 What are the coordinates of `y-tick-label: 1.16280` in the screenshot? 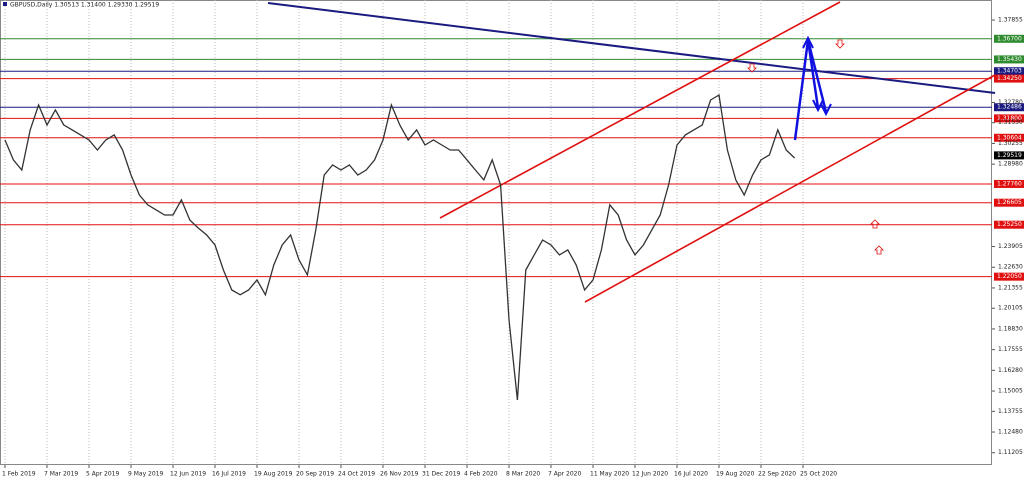 It's located at (1010, 370).